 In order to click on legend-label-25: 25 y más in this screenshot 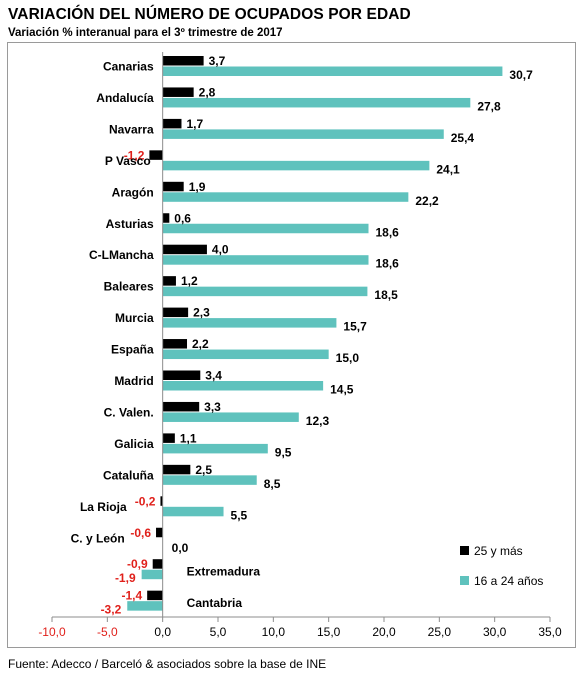, I will do `click(498, 551)`.